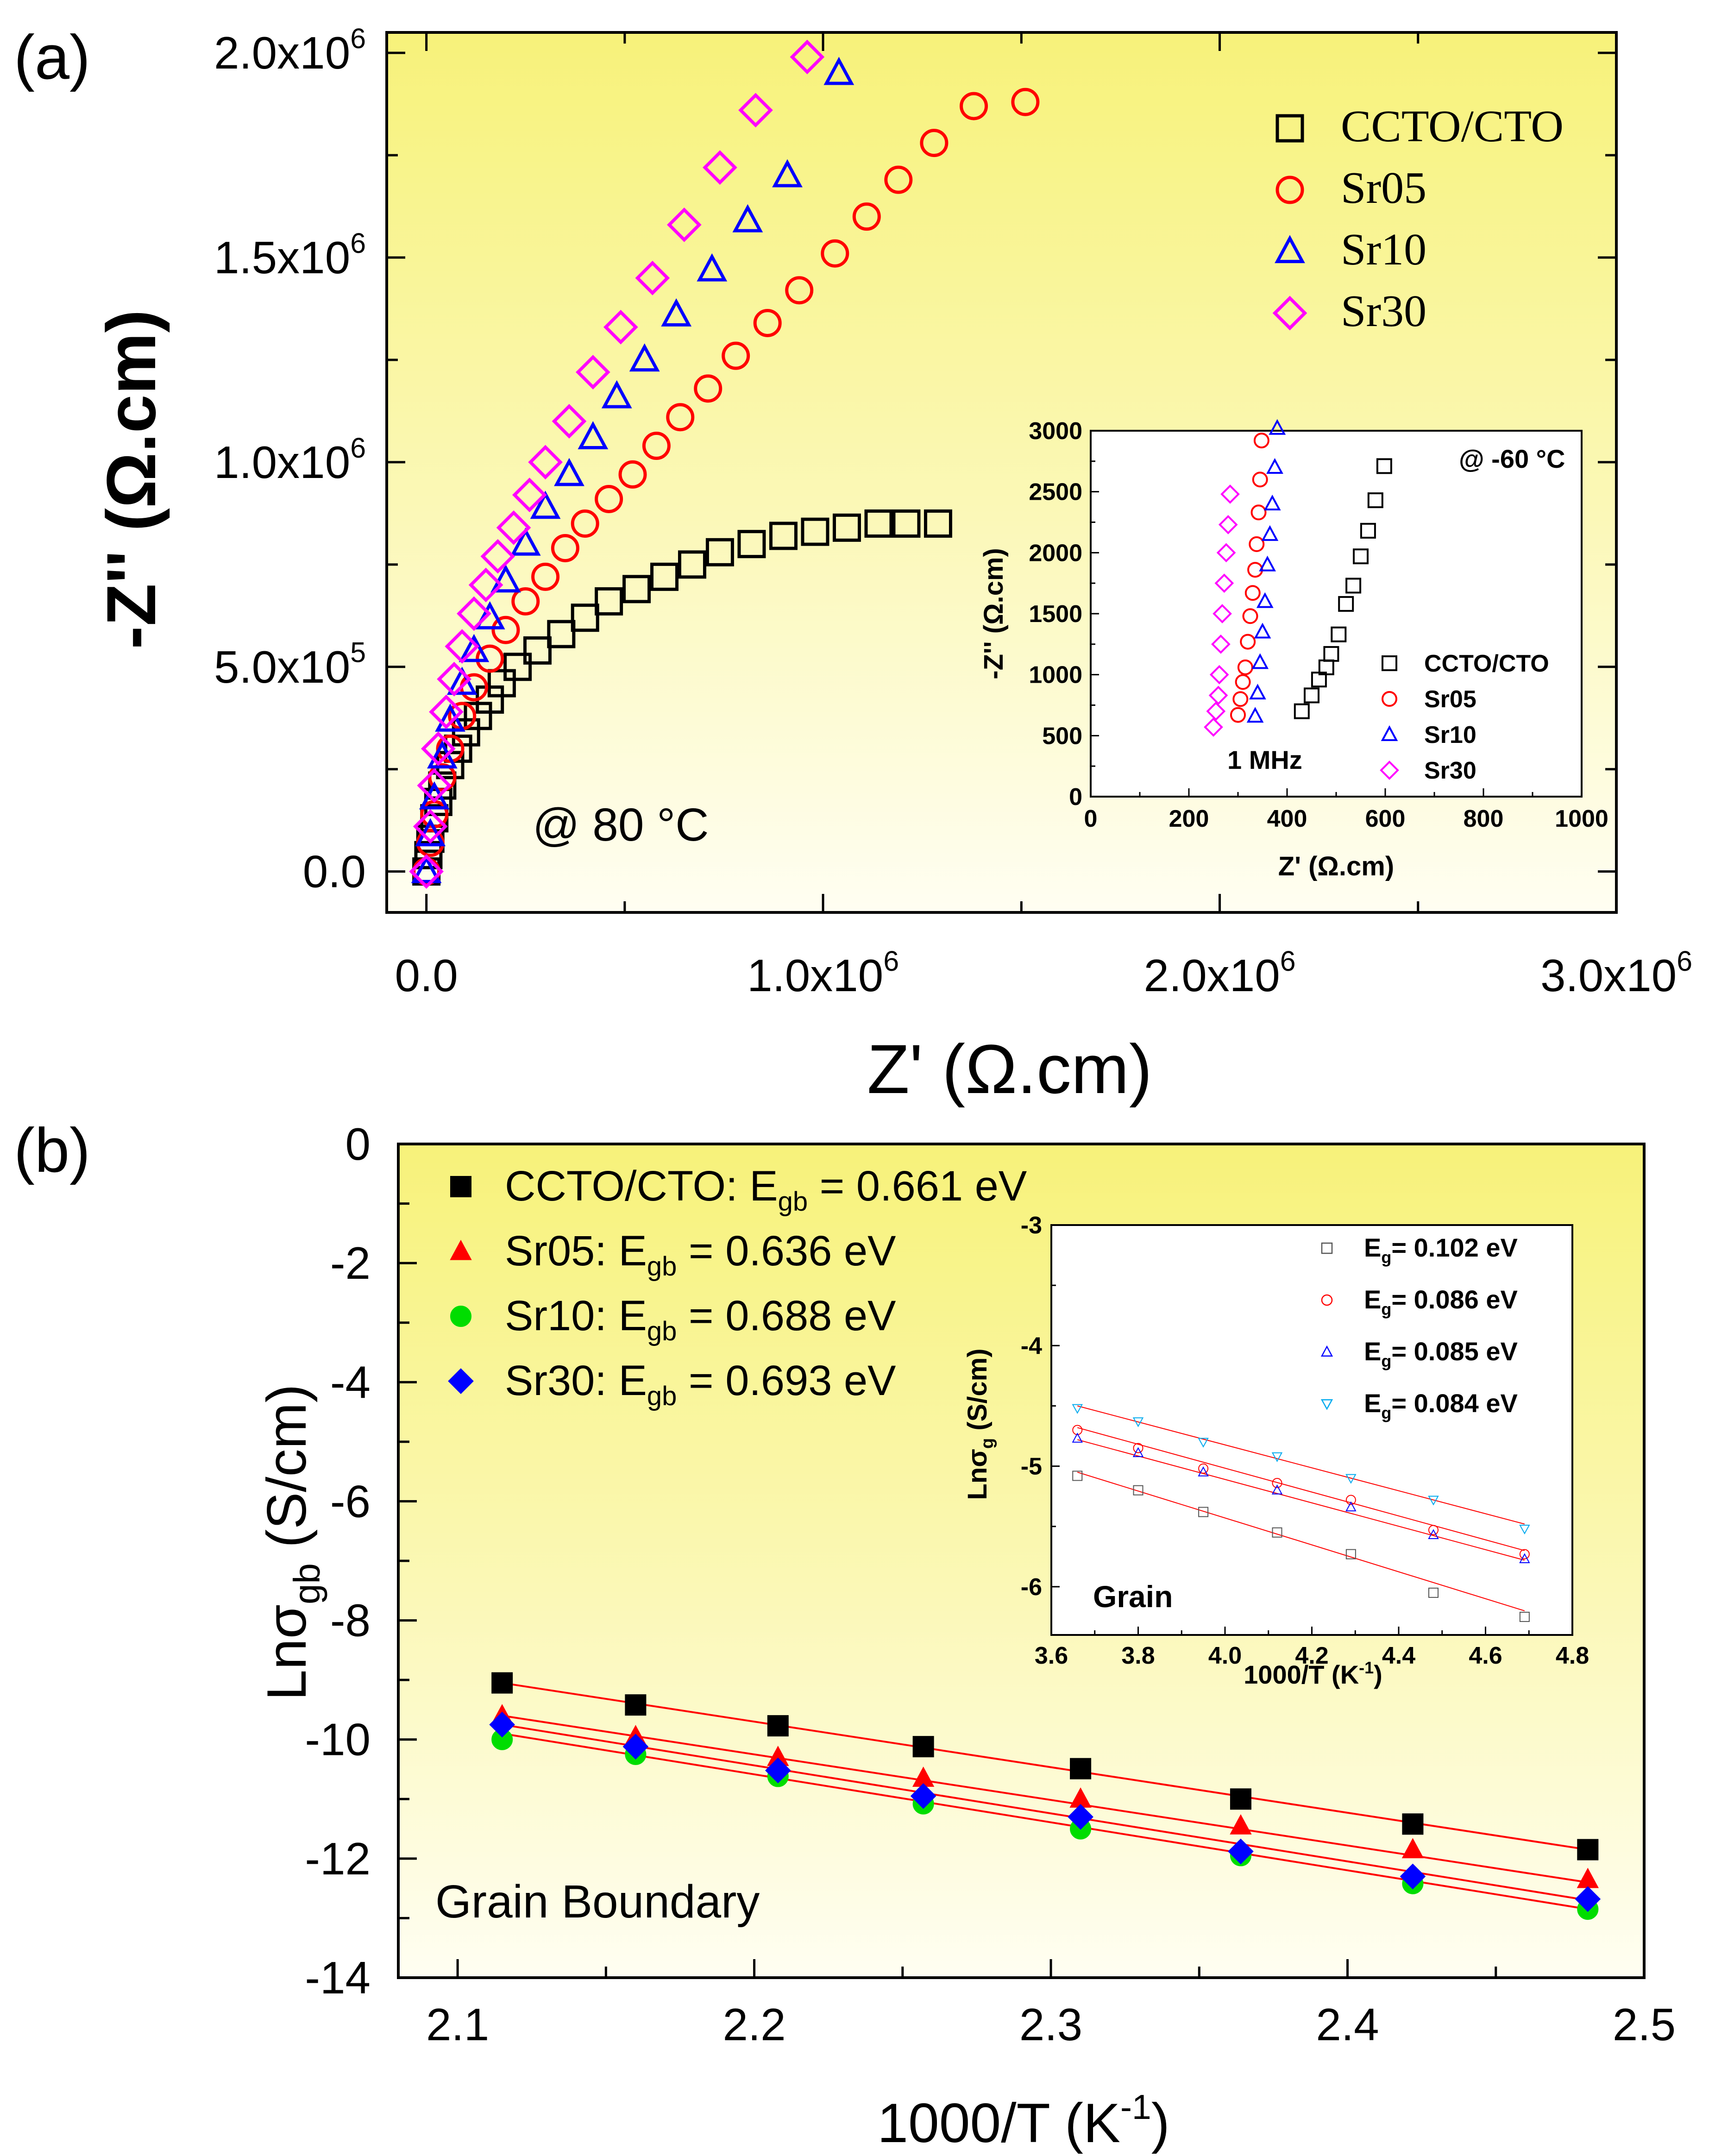 This screenshot has height=2156, width=1734. Describe the element at coordinates (621, 825) in the screenshot. I see `panel-a-temperature-annotation: @ 80 °C` at that location.